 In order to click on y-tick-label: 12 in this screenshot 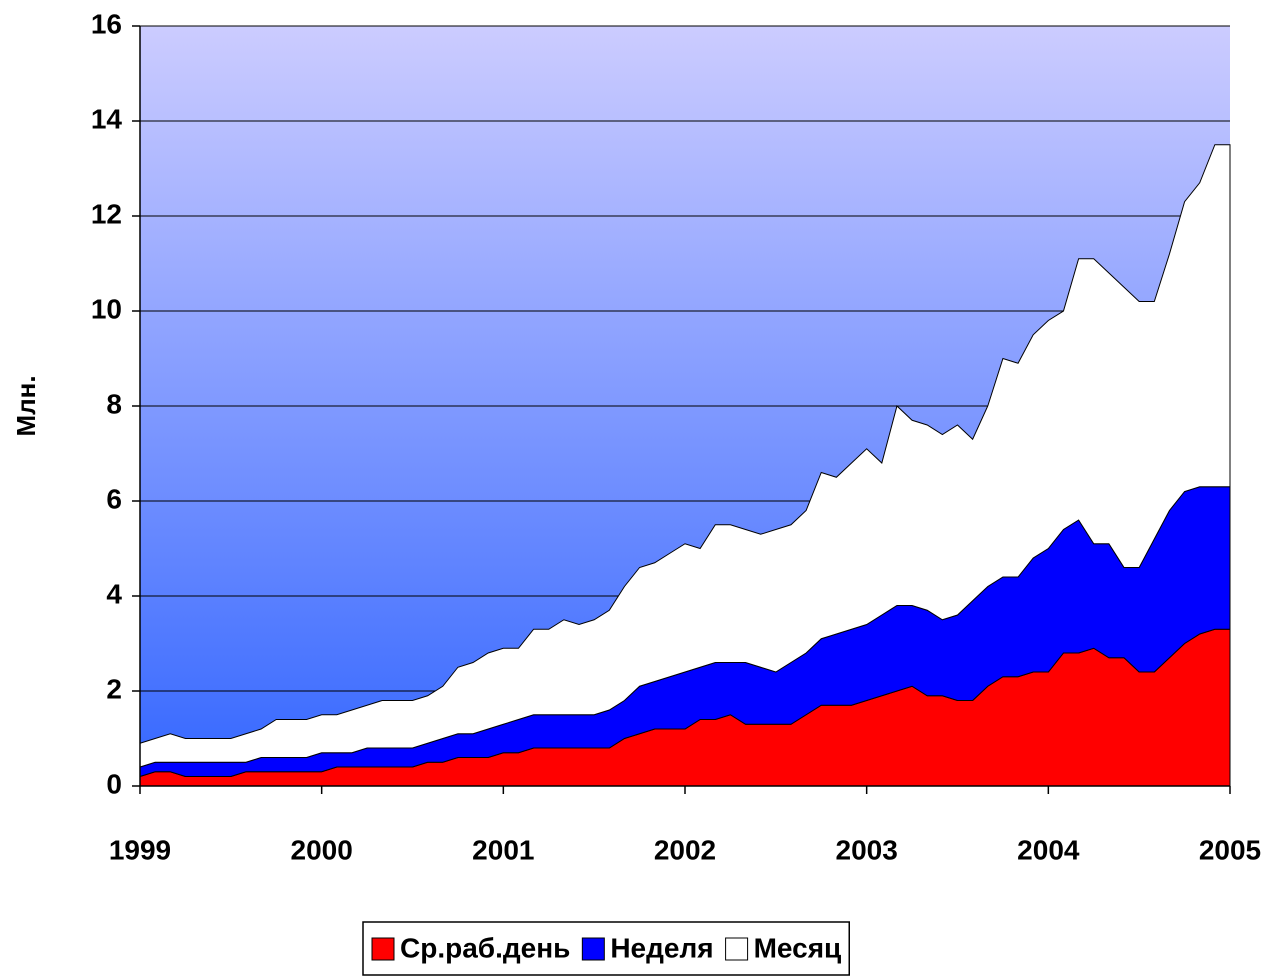, I will do `click(106, 213)`.